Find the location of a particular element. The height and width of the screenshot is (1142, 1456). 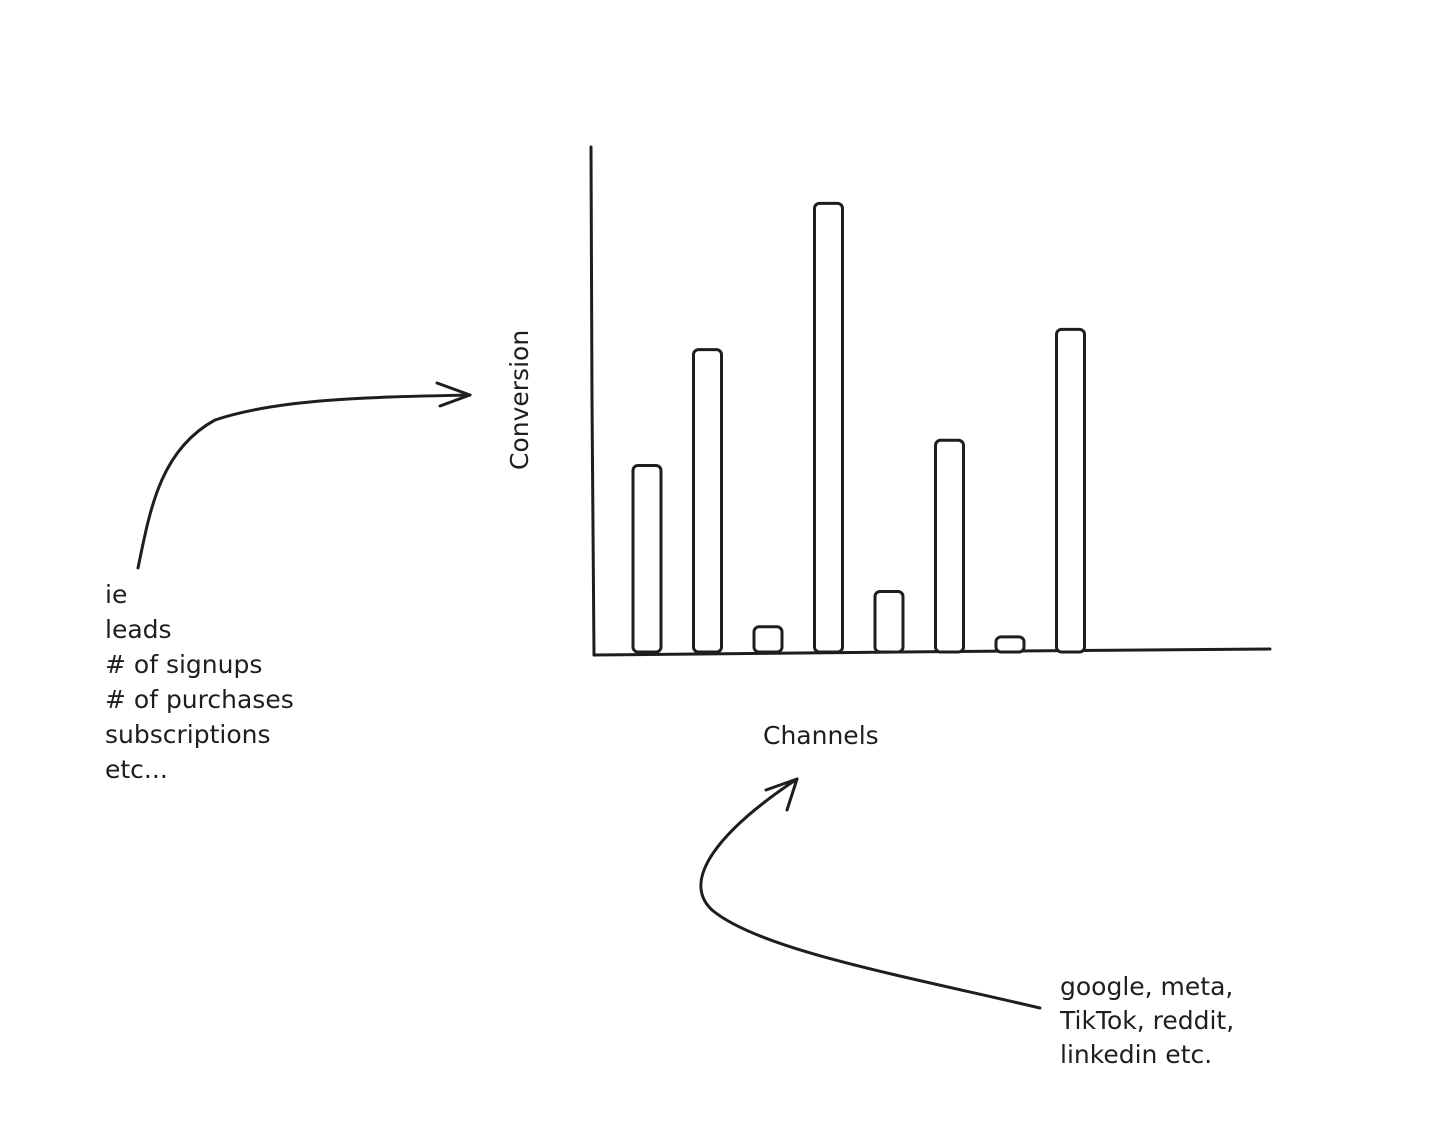

y-axis-label: Conversion is located at coordinates (519, 400).